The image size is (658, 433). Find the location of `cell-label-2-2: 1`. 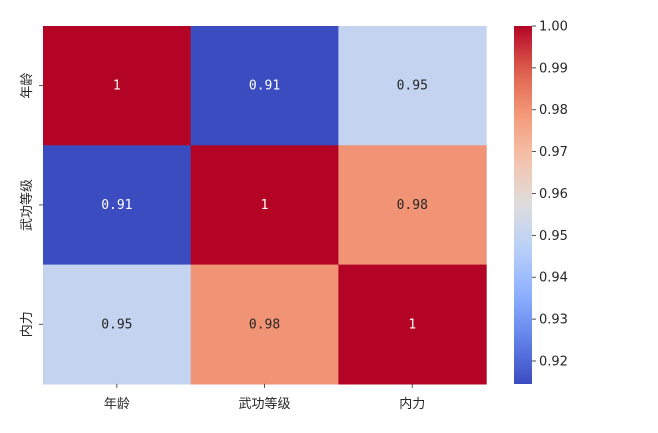

cell-label-2-2: 1 is located at coordinates (412, 324).